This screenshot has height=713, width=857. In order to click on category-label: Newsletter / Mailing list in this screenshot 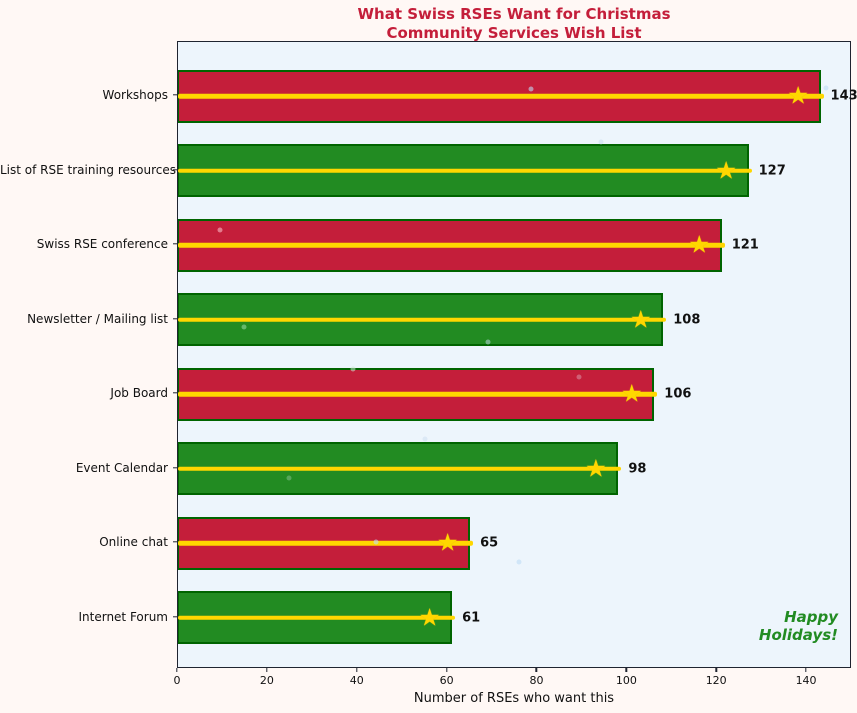, I will do `click(97, 318)`.